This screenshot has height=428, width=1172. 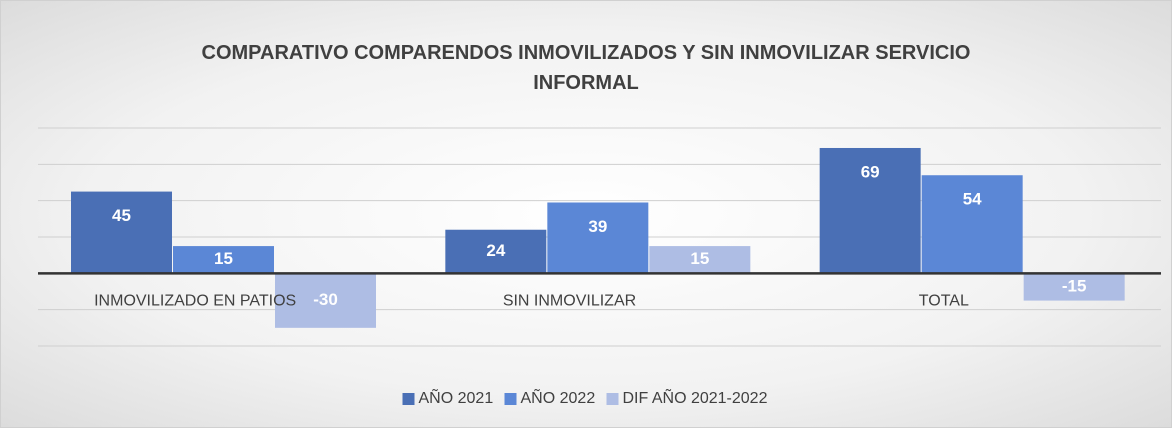 I want to click on data-label: -30, so click(x=325, y=299).